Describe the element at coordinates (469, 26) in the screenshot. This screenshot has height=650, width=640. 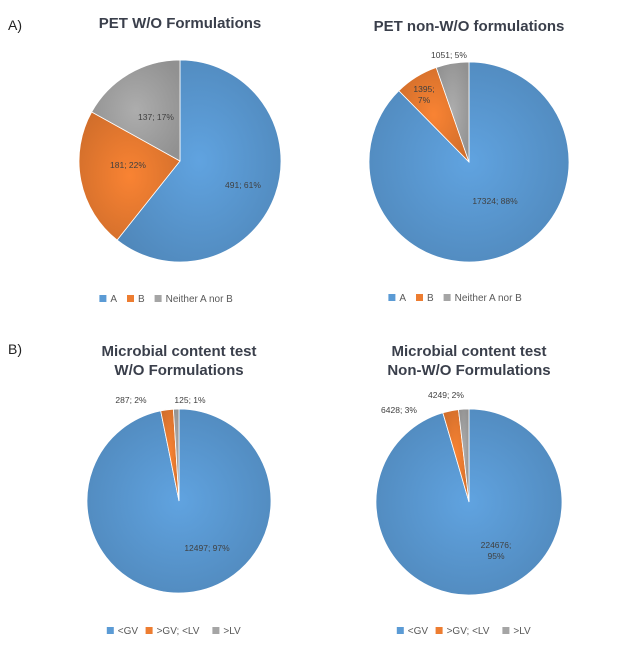
I see `chart-title: PET non-W/O formulations` at that location.